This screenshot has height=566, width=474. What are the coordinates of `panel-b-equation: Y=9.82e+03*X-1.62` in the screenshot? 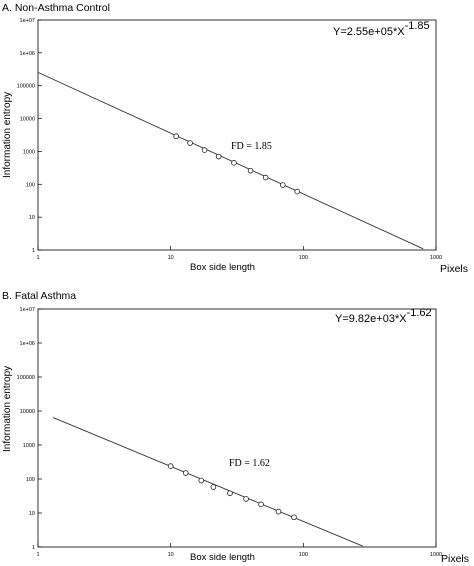 It's located at (383, 316).